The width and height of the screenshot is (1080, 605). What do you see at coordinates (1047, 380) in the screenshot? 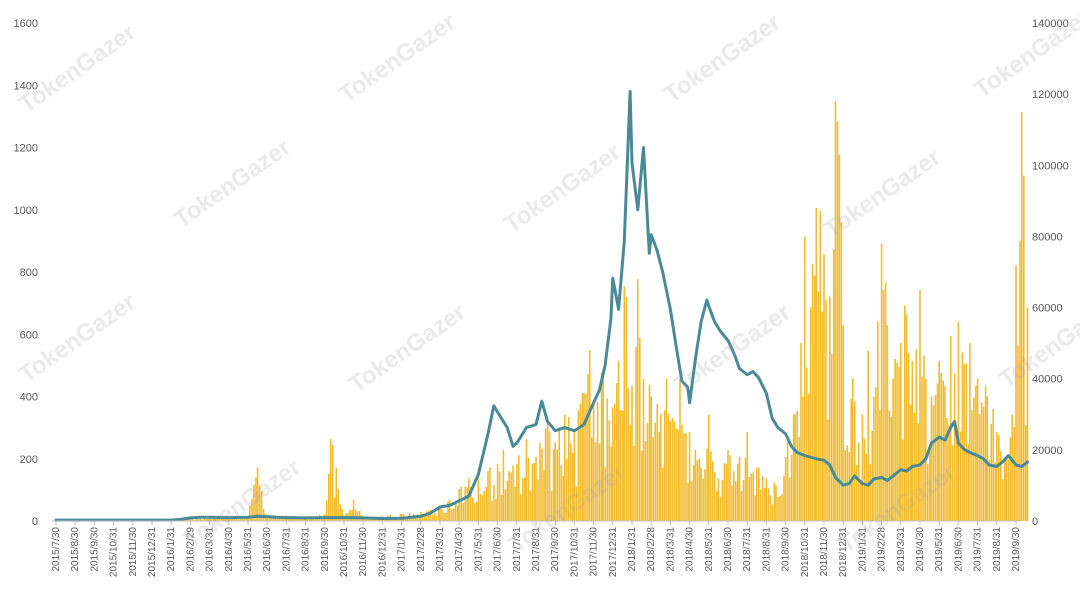
I see `y-right-tick-label: 40000` at bounding box center [1047, 380].